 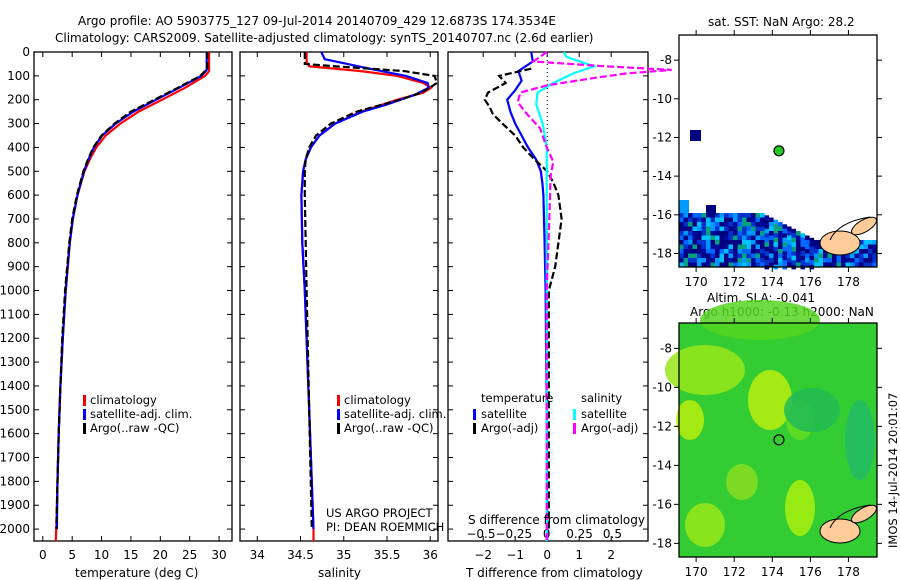 I want to click on credit-project: US ARGO PROJECT, so click(x=380, y=513).